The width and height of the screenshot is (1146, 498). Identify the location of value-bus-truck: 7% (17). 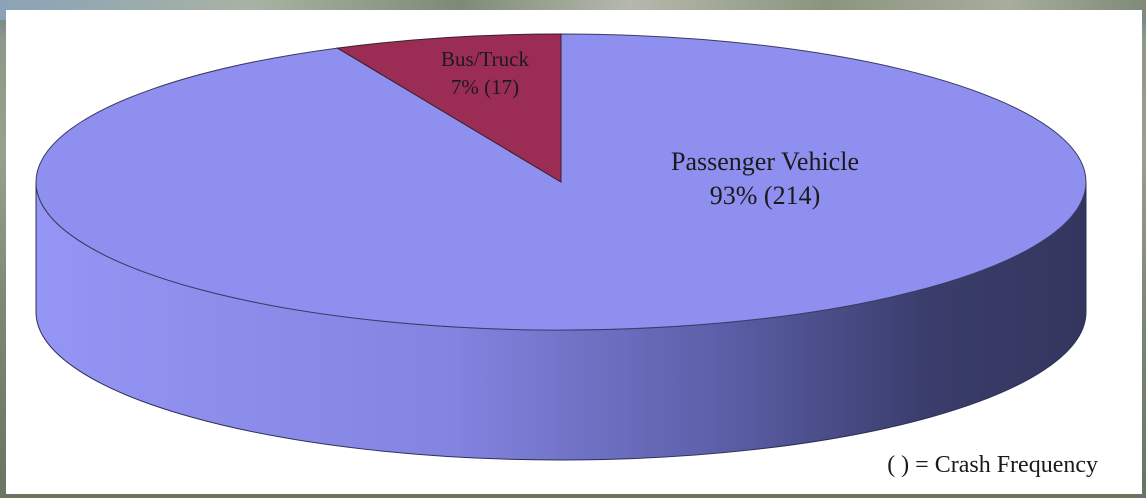
(485, 87).